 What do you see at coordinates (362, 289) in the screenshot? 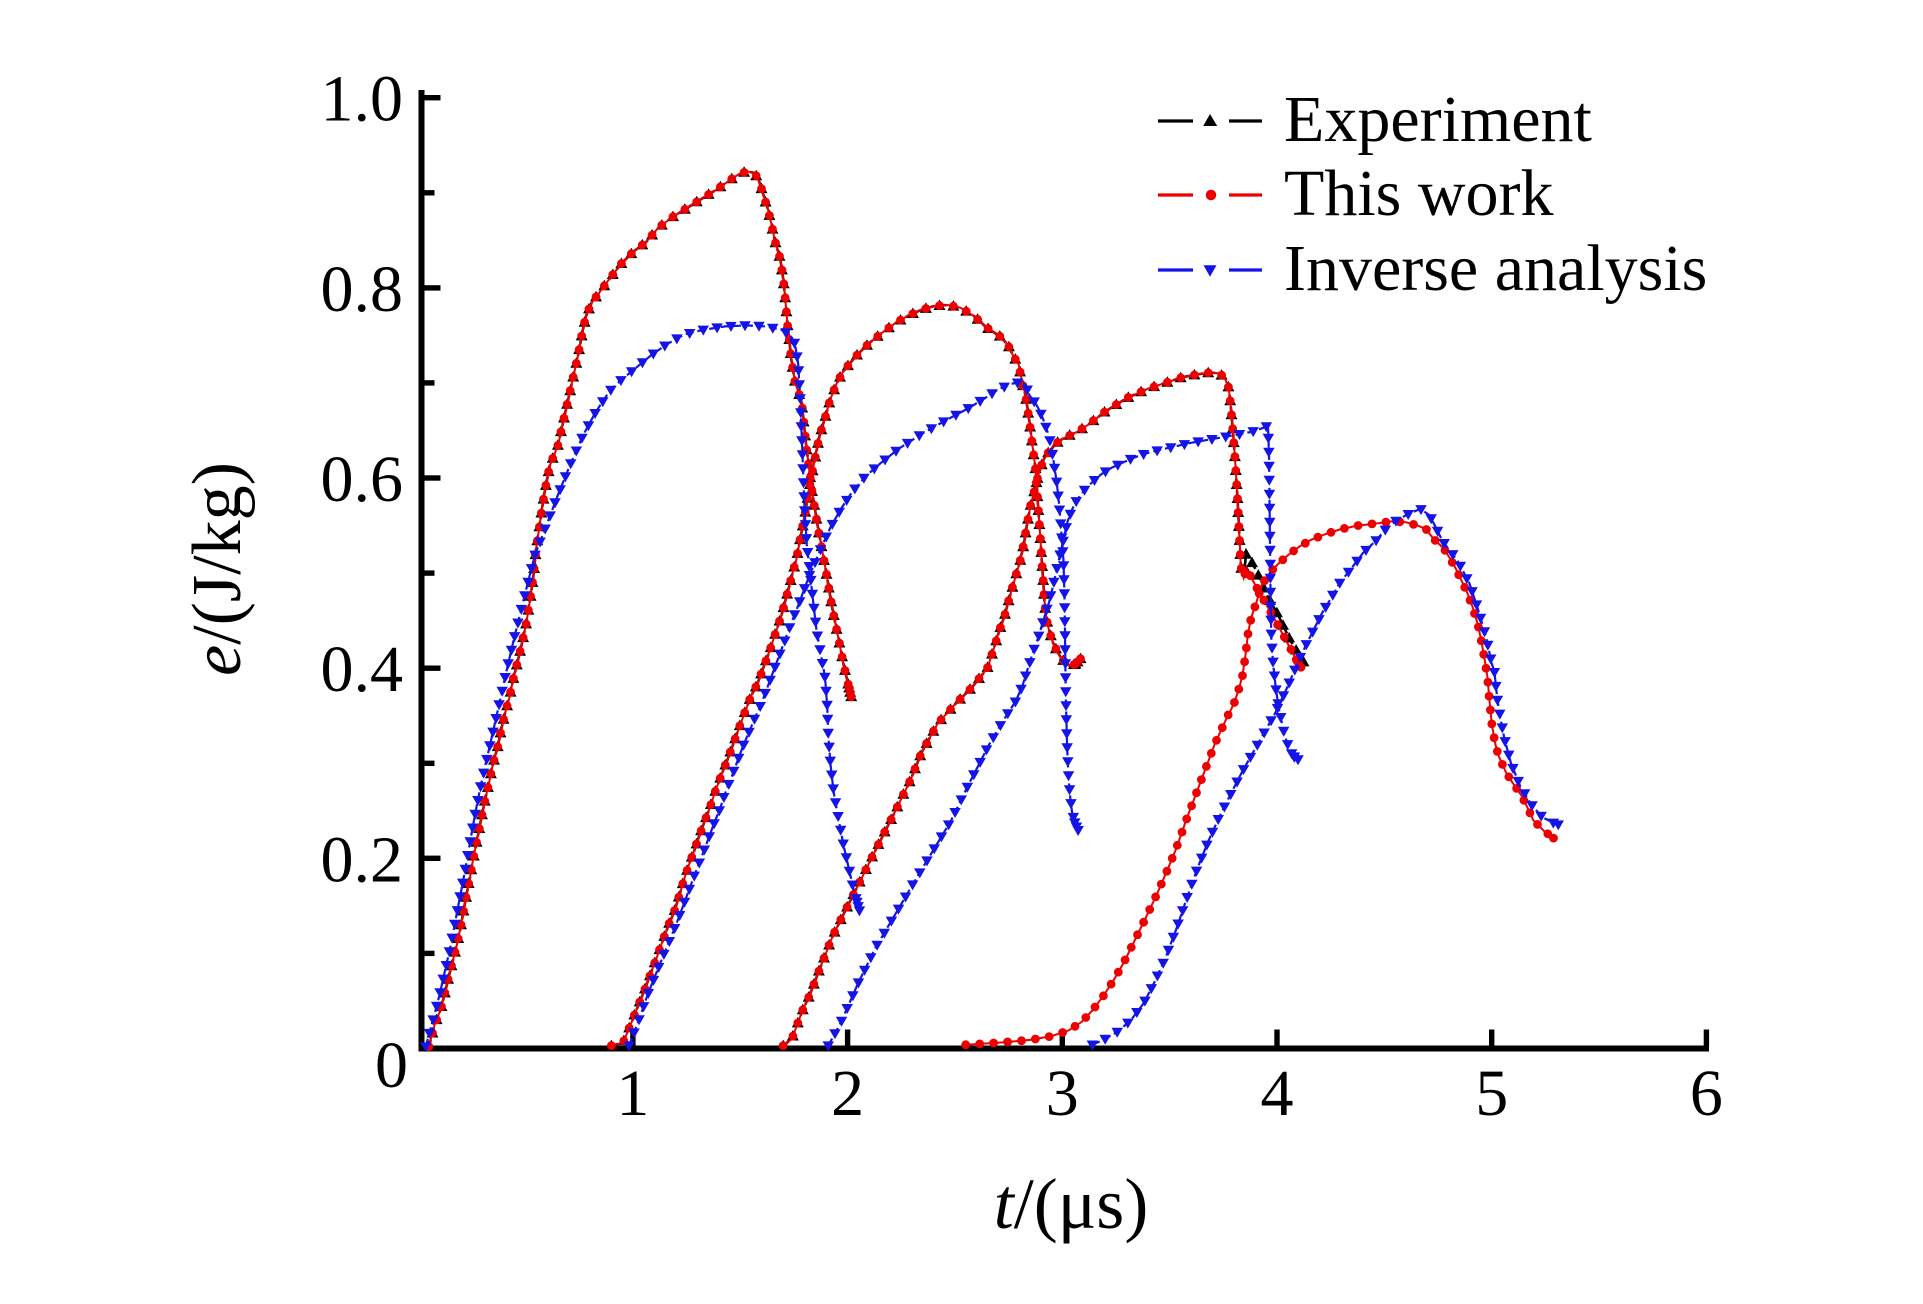
I see `svg-text: 0.8` at bounding box center [362, 289].